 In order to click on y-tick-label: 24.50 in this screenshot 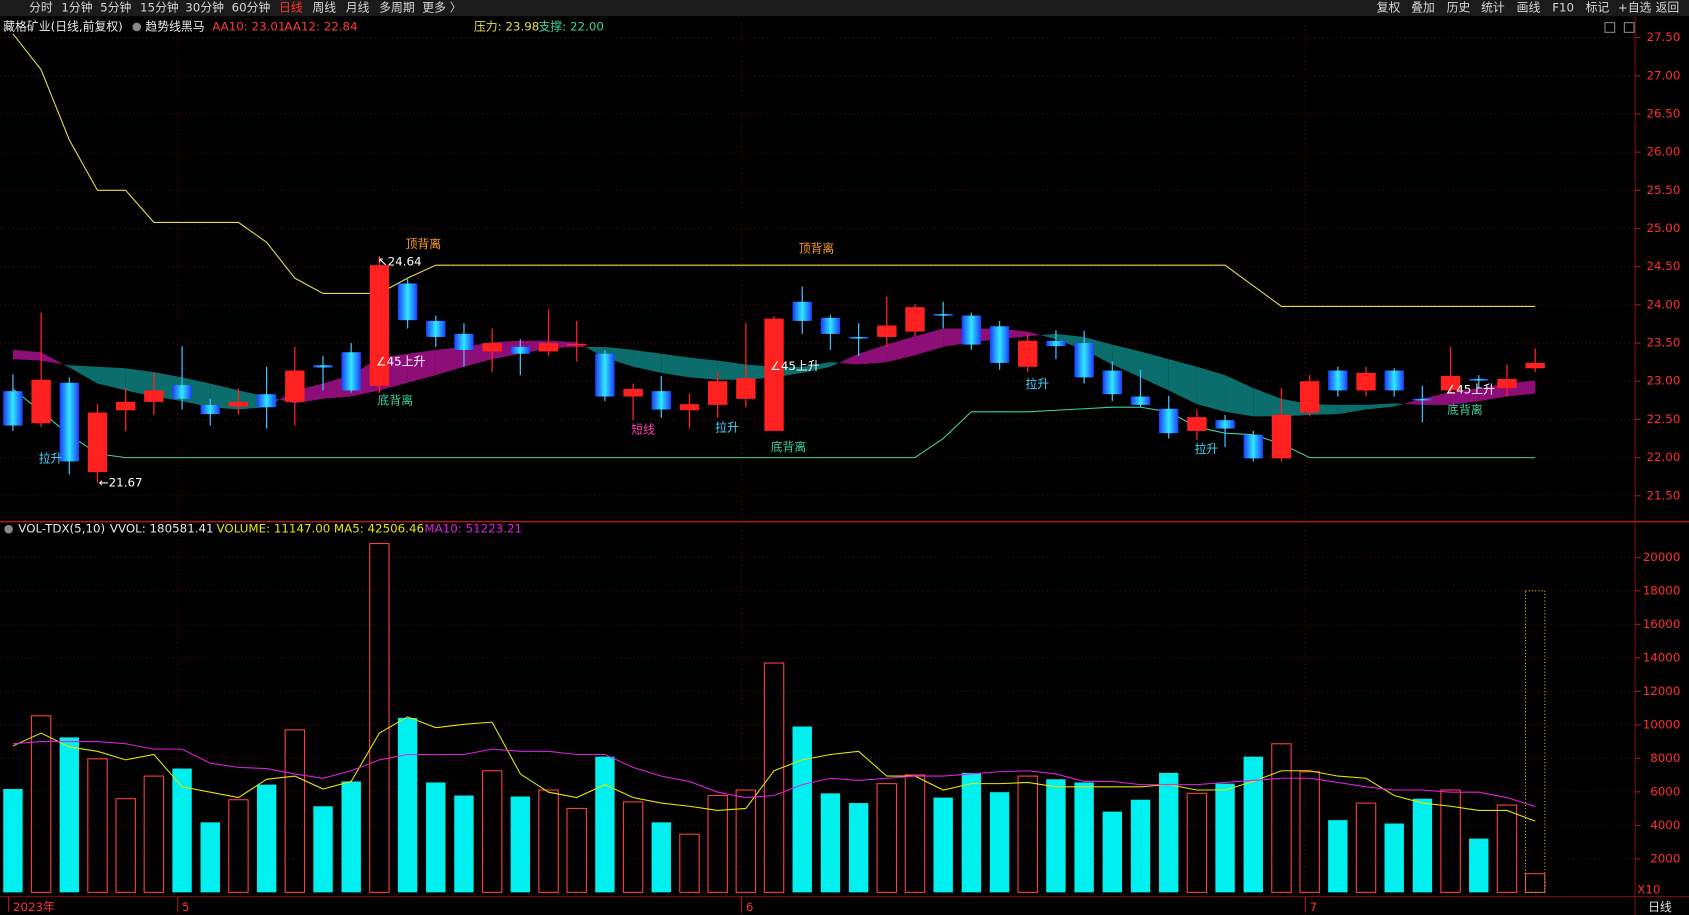, I will do `click(1663, 266)`.